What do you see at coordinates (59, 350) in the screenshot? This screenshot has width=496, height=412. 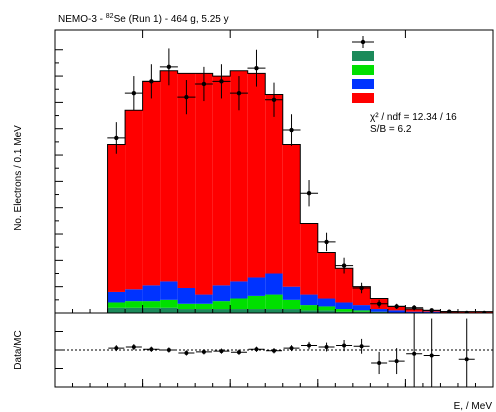 I see `ratio-y-axis` at bounding box center [59, 350].